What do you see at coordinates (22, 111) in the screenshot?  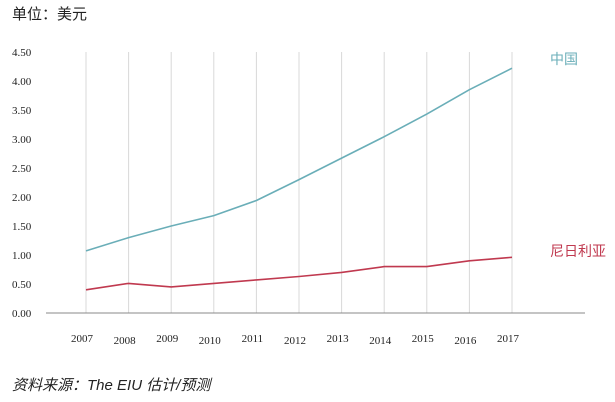 I see `y-tick-label: 3.50` at bounding box center [22, 111].